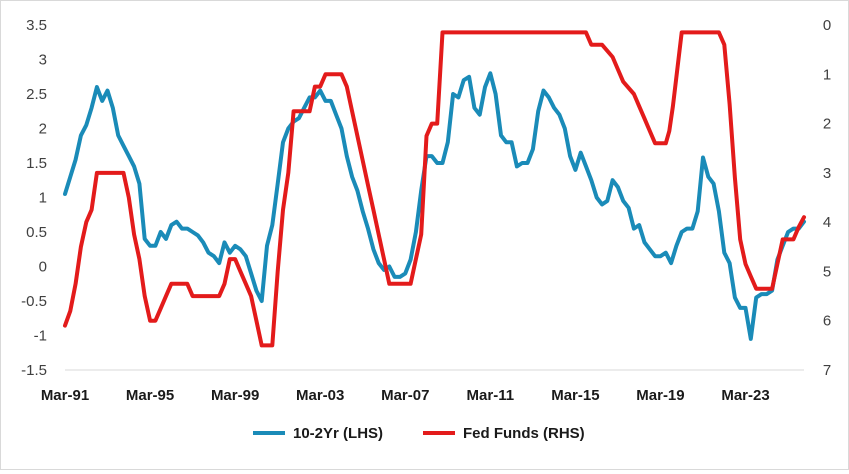 This screenshot has height=474, width=849. What do you see at coordinates (827, 124) in the screenshot?
I see `y-right-tick-label: 2` at bounding box center [827, 124].